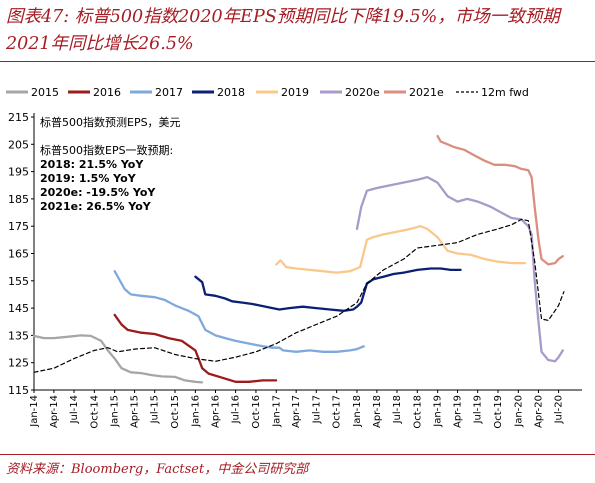 The height and width of the screenshot is (483, 595). Describe the element at coordinates (518, 411) in the screenshot. I see `x-tick-label: Jan-20` at that location.